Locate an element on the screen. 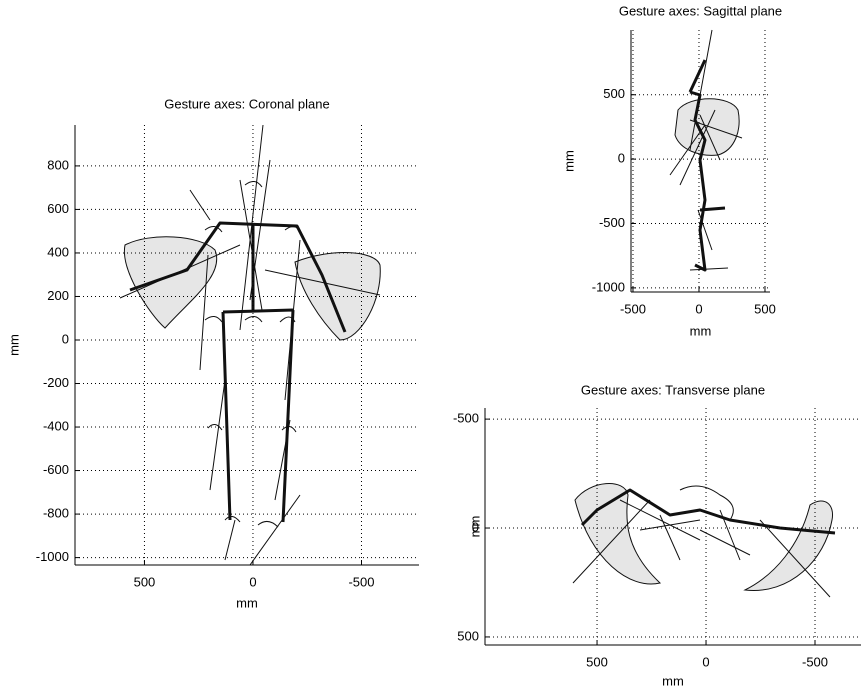 The height and width of the screenshot is (694, 861). y-tick-label: 600 is located at coordinates (58, 208).